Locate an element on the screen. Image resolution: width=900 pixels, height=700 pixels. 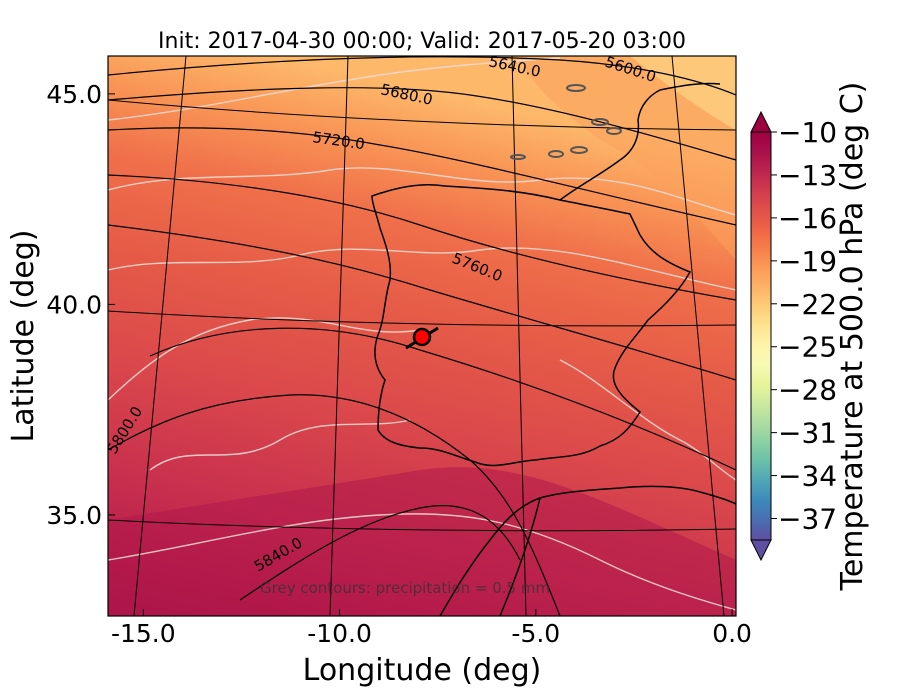
temperature-band-cold is located at coordinates (422, 541).